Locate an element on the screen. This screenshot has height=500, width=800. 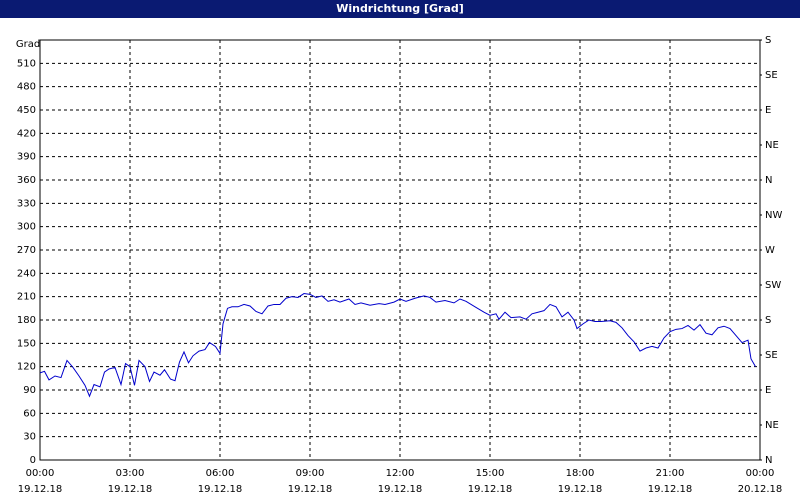
y-tick-label: 60 is located at coordinates (29, 413).